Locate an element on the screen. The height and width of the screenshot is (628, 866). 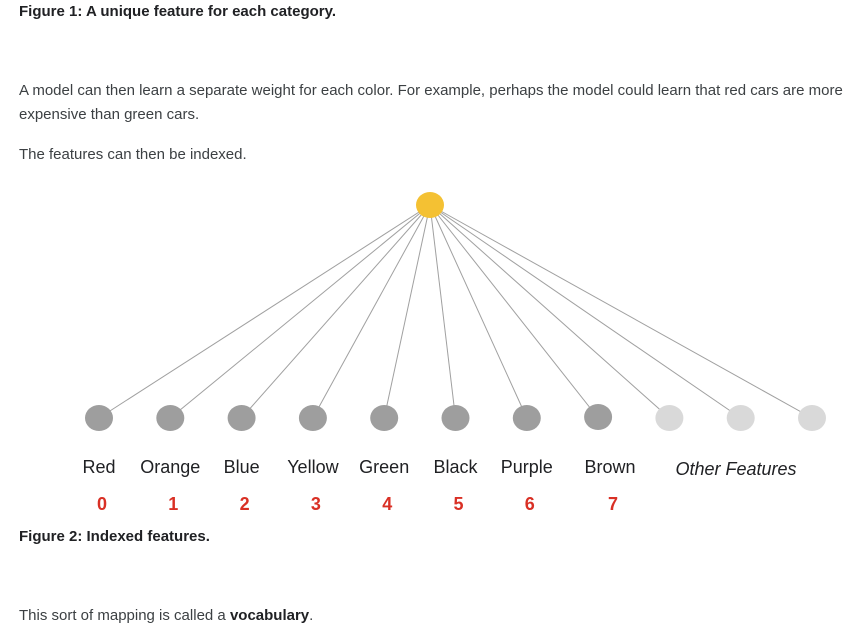
feature-label-blue: Blue is located at coordinates (242, 467).